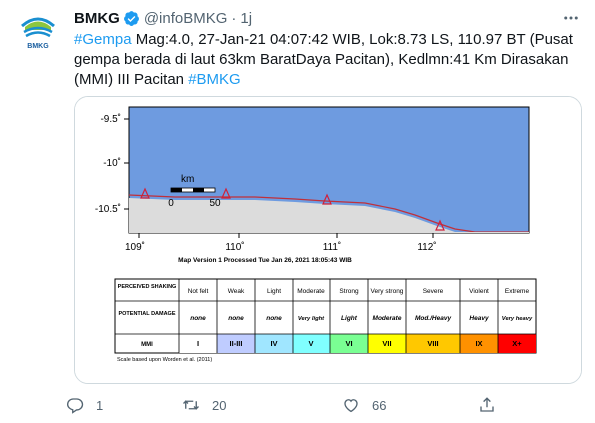 This screenshot has width=595, height=423. I want to click on shaking-cell: Weak, so click(236, 291).